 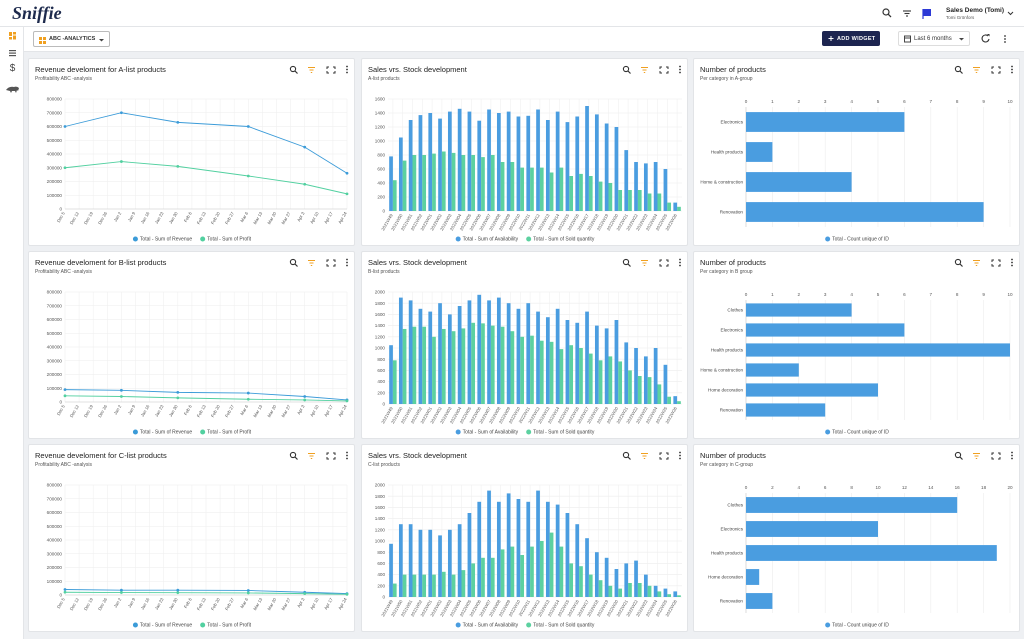 What do you see at coordinates (13, 68) in the screenshot?
I see `pricing-icon: $` at bounding box center [13, 68].